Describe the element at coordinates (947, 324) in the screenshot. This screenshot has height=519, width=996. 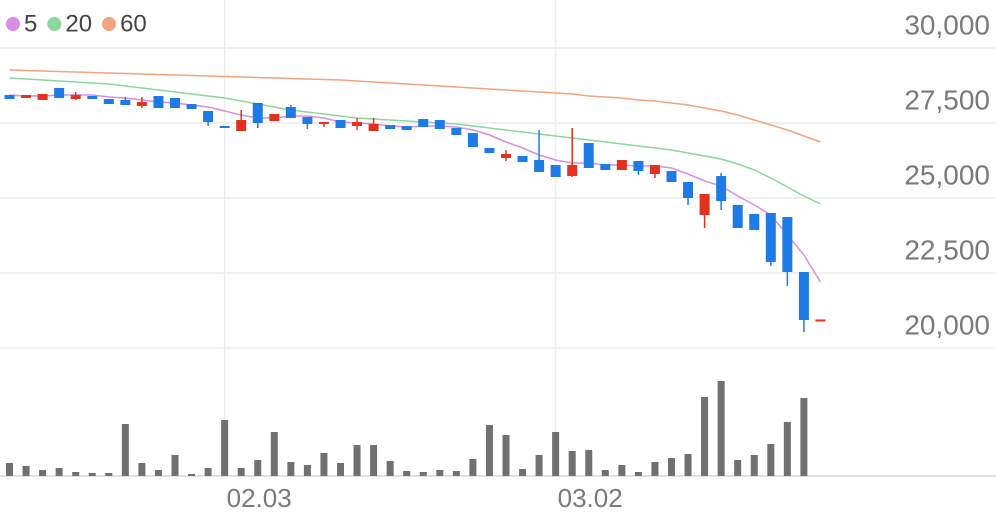
I see `y-tick-label: 20,000` at that location.